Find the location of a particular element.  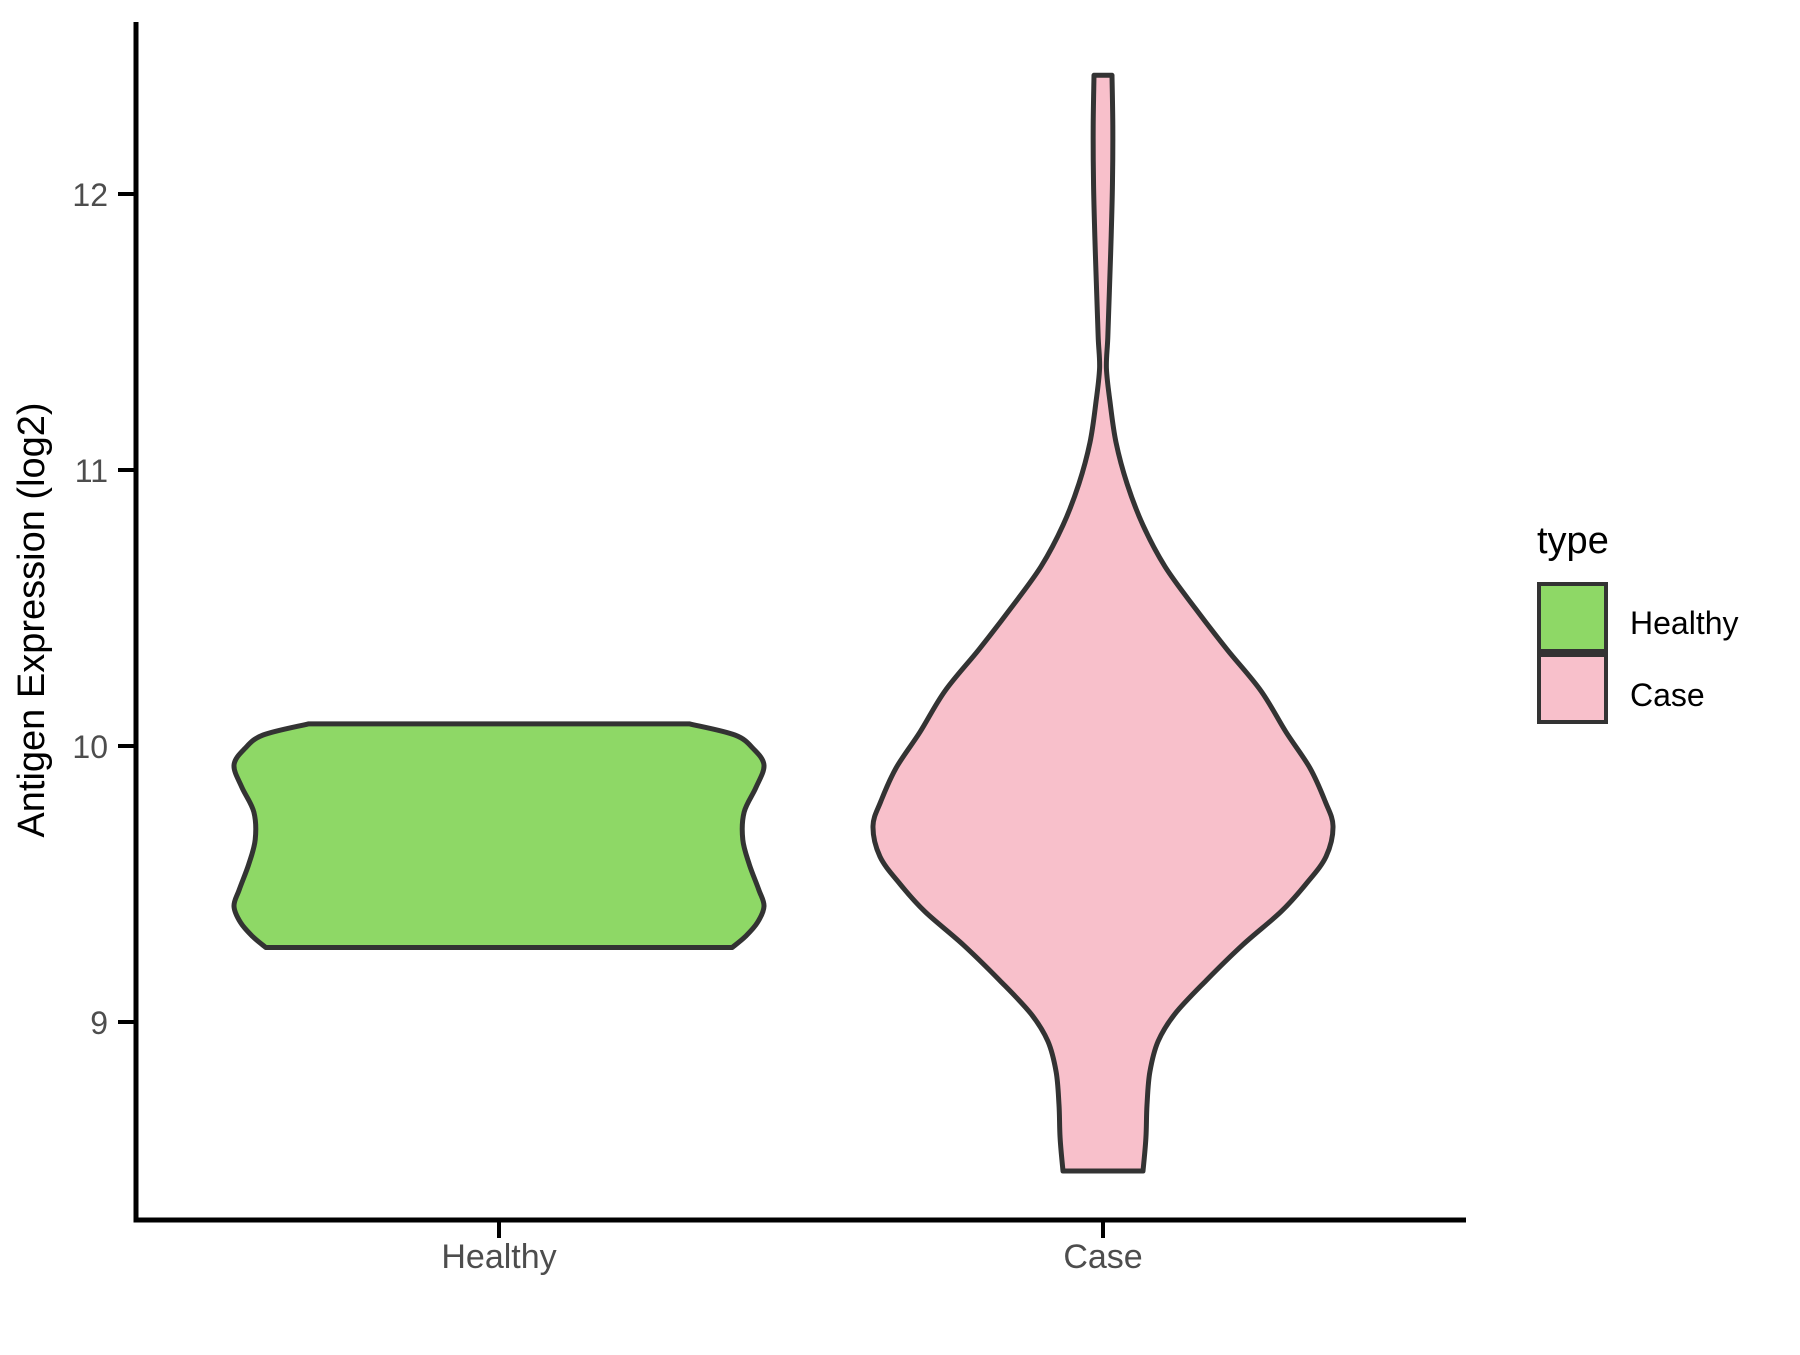

y-tick-label-9: 9 is located at coordinates (99, 1023).